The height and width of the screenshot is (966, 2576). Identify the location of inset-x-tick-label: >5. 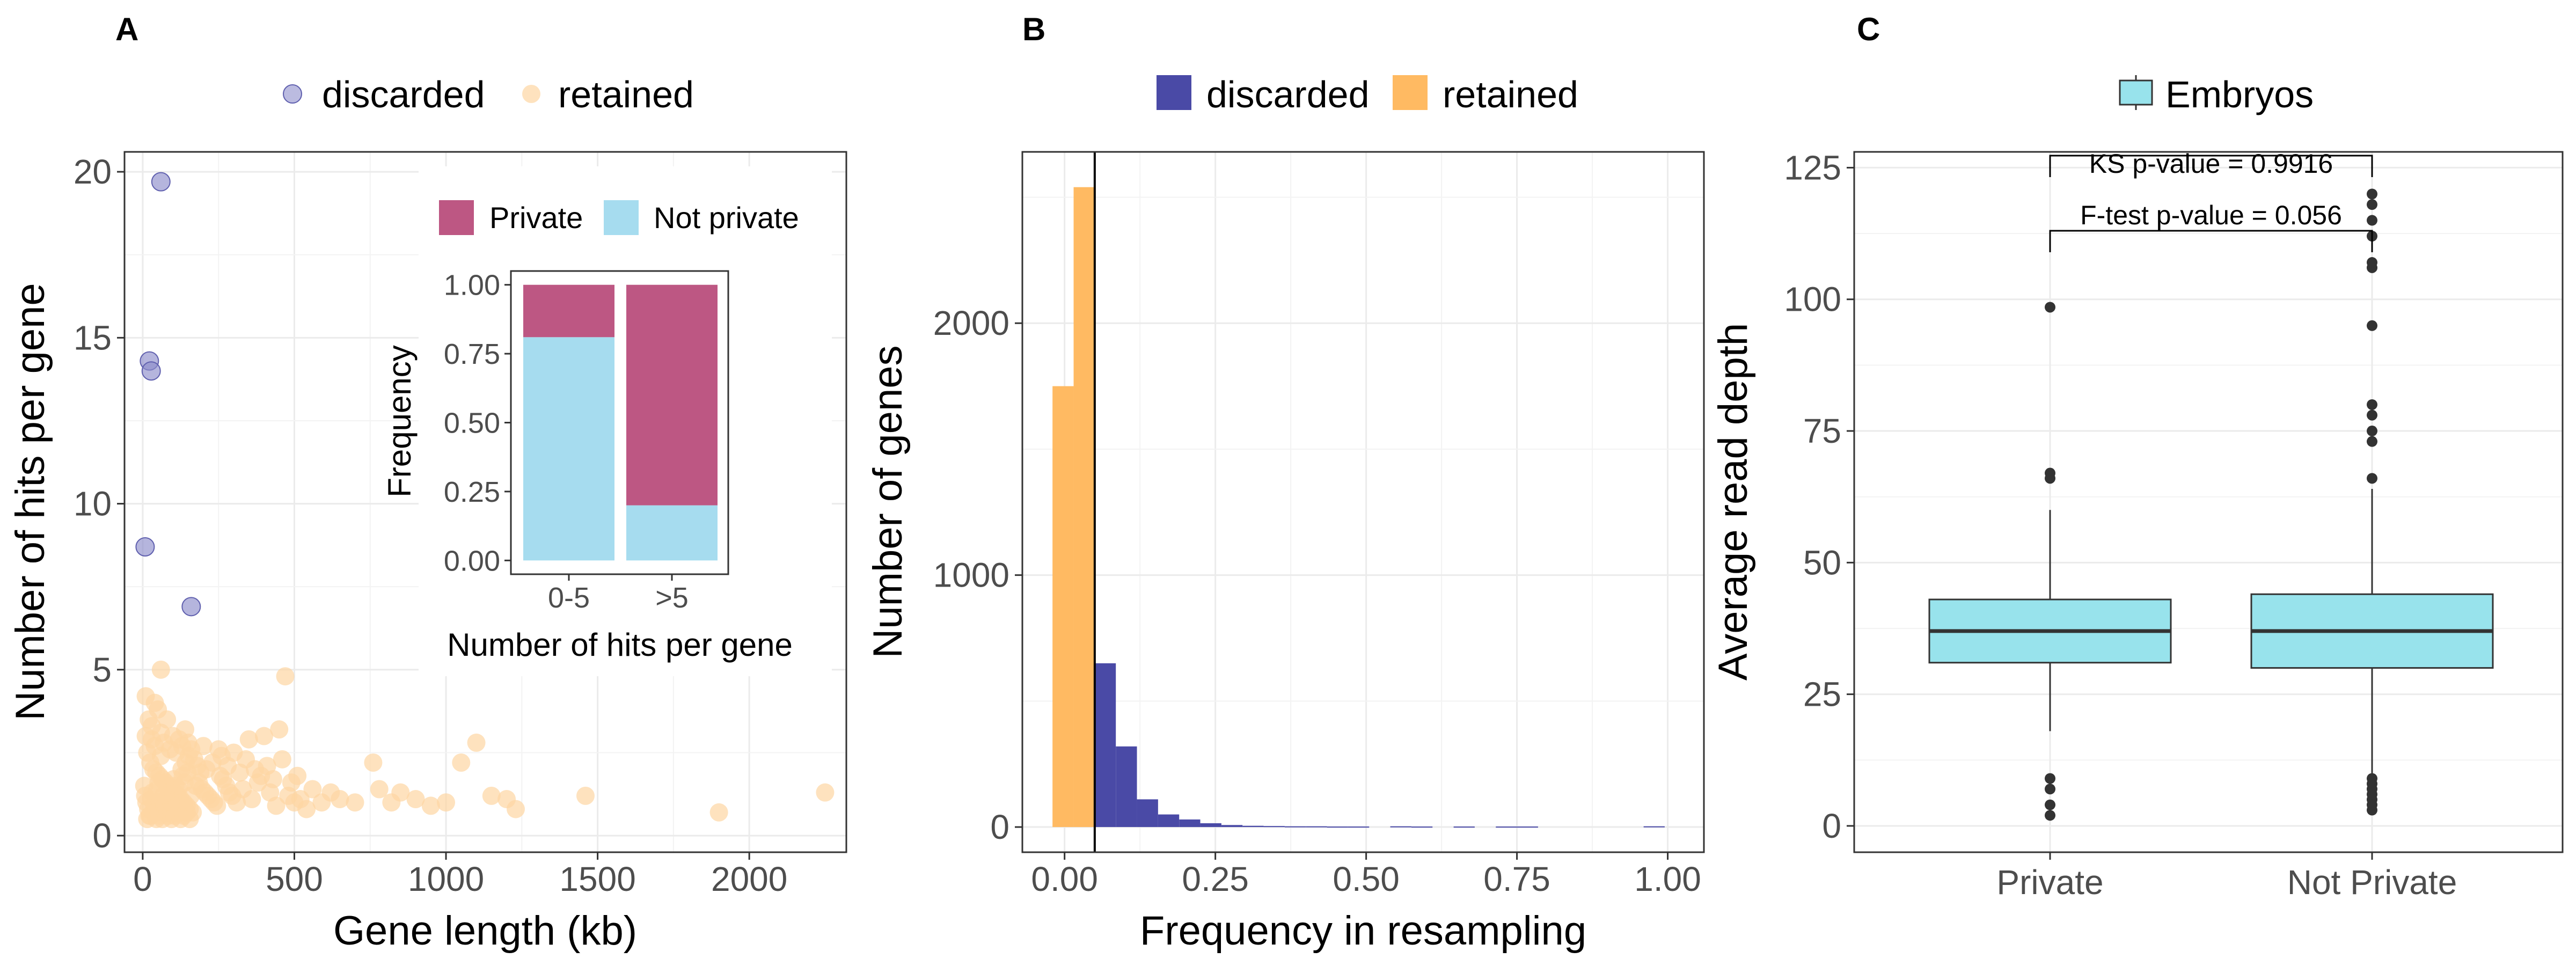
(672, 598).